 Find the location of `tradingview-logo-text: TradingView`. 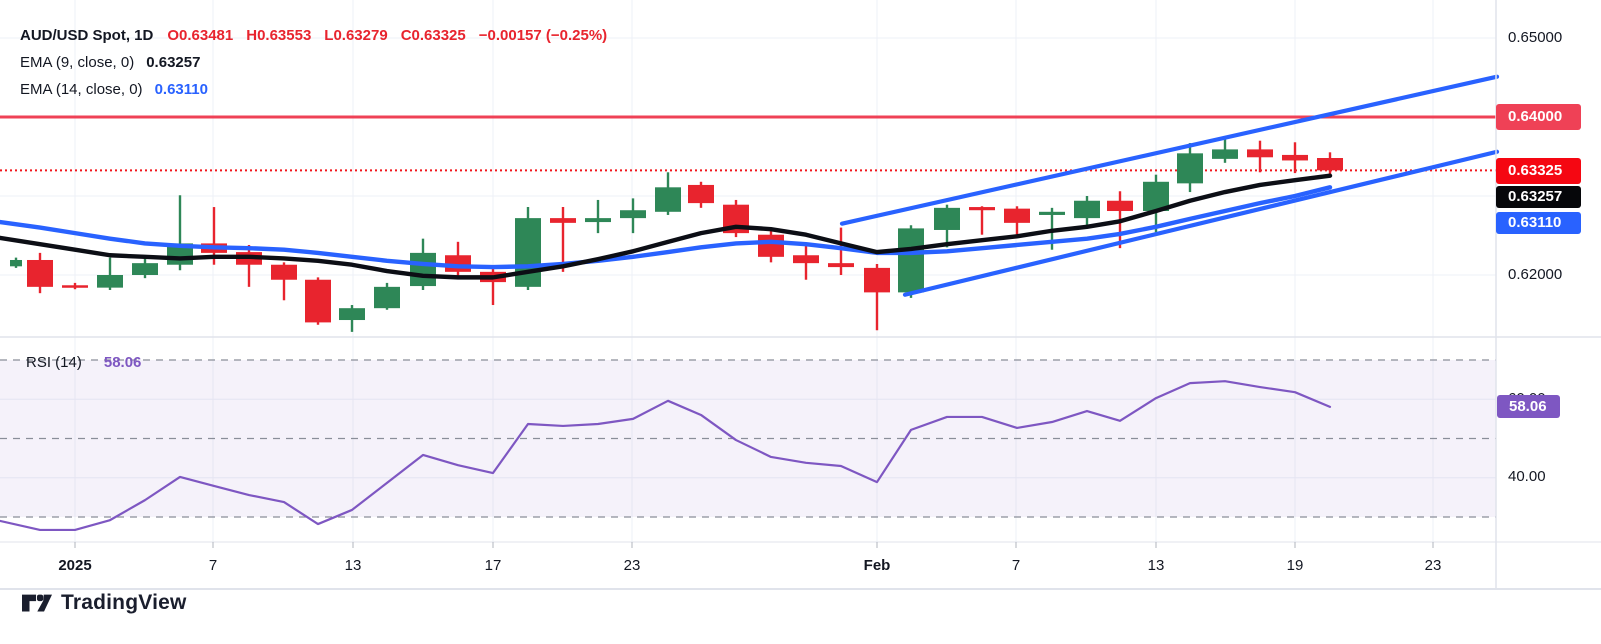

tradingview-logo-text: TradingView is located at coordinates (124, 602).